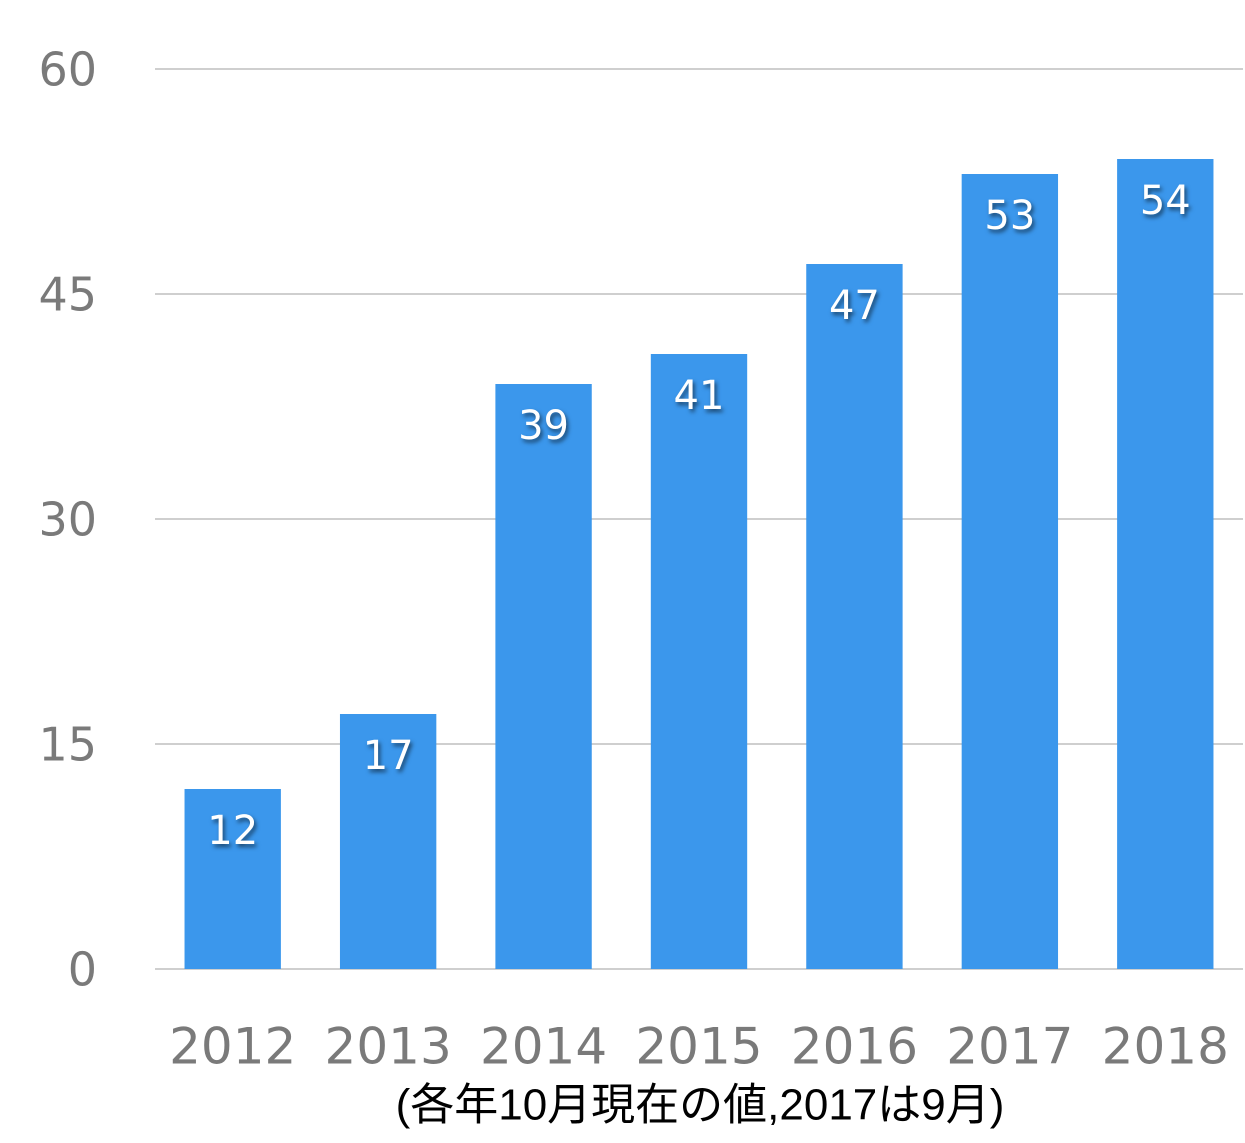  What do you see at coordinates (854, 1047) in the screenshot?
I see `x-tick-label: 2016` at bounding box center [854, 1047].